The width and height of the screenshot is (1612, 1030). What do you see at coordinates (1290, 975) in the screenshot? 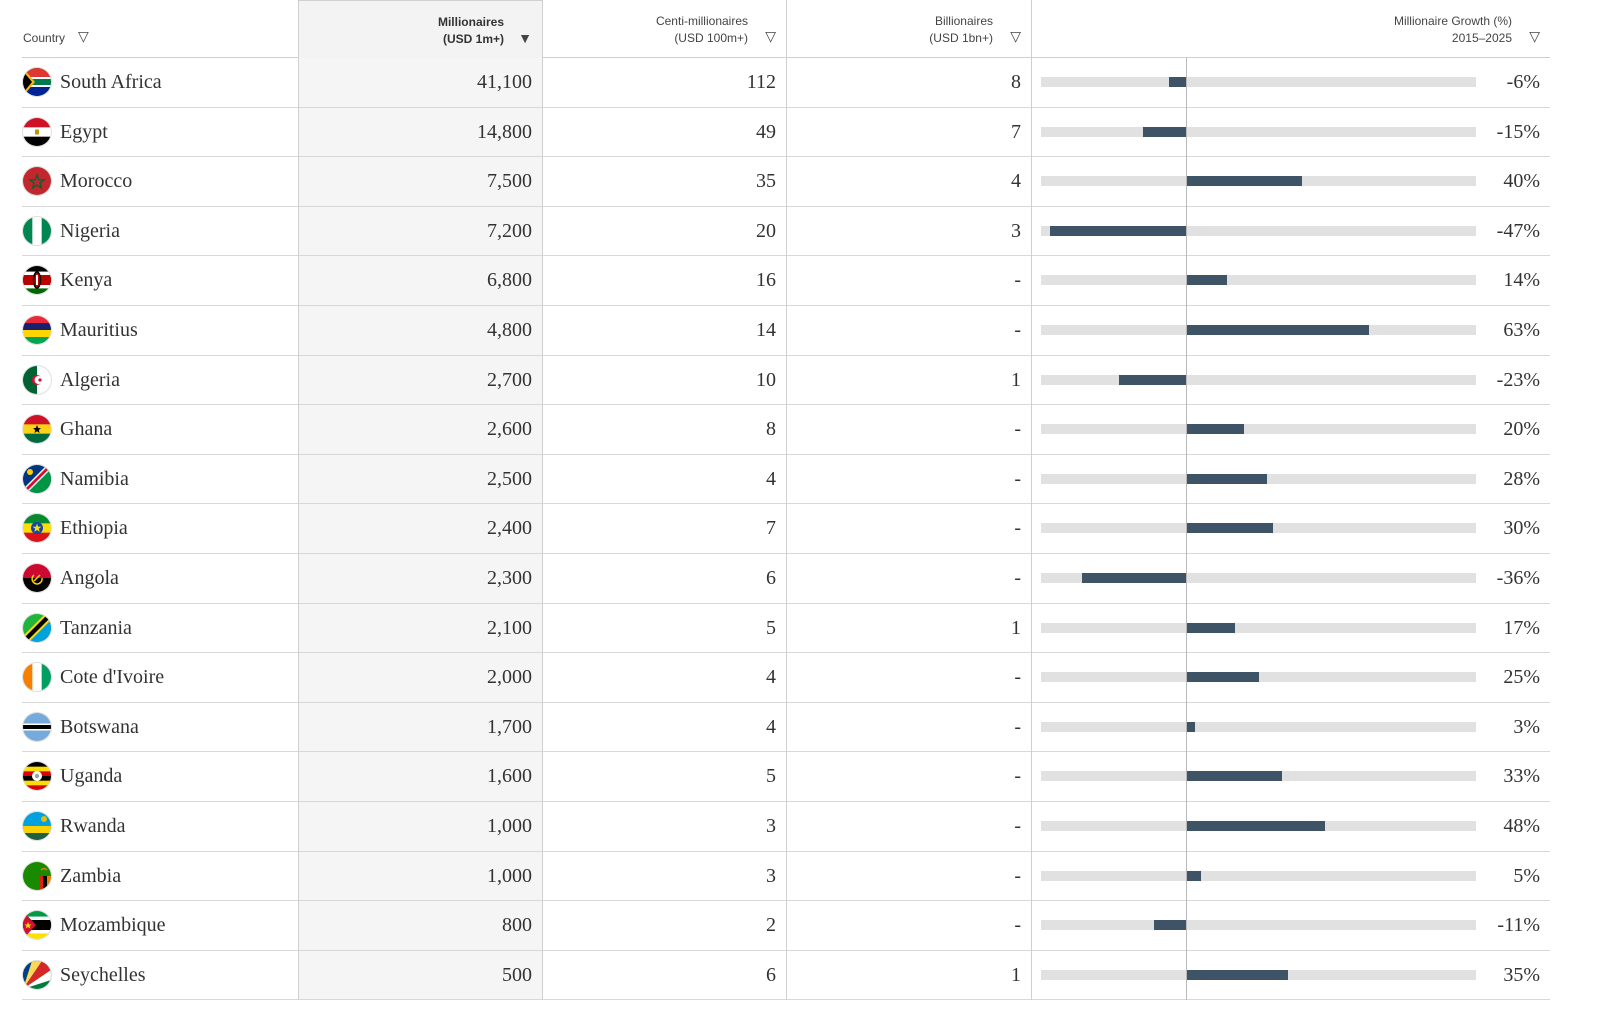
I see `growth-cell: 35%` at bounding box center [1290, 975].